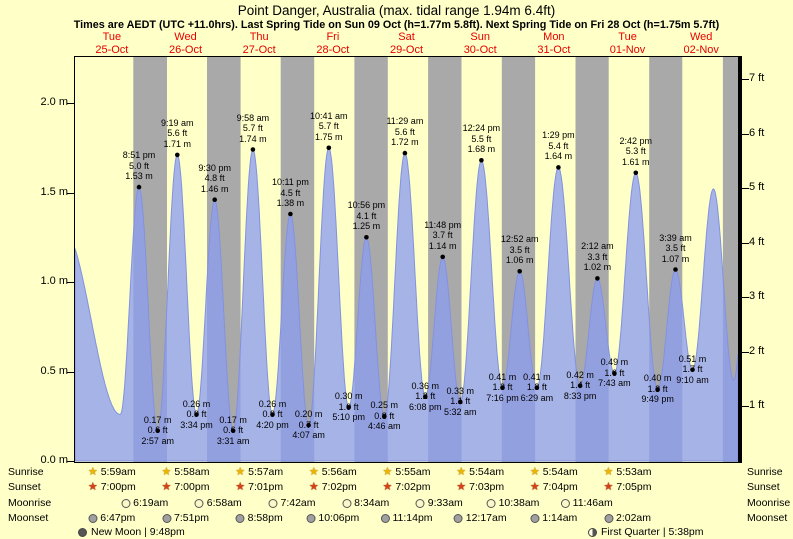  What do you see at coordinates (54, 102) in the screenshot?
I see `meter-tick-label: 2.0 m` at bounding box center [54, 102].